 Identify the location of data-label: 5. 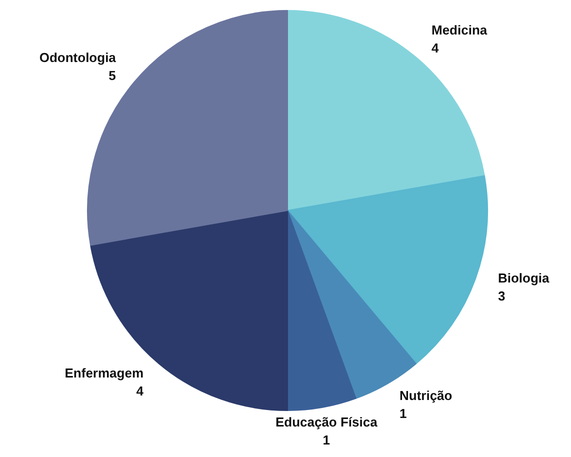
(112, 76).